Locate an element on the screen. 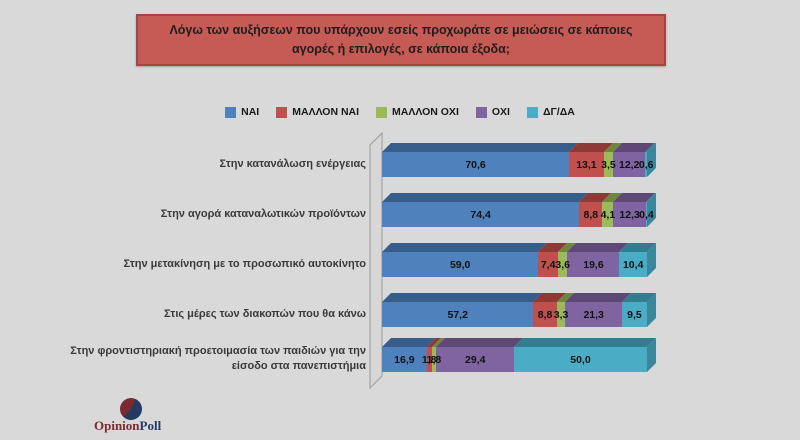 This screenshot has width=800, height=440. legend-label: ΝΑΙ is located at coordinates (250, 112).